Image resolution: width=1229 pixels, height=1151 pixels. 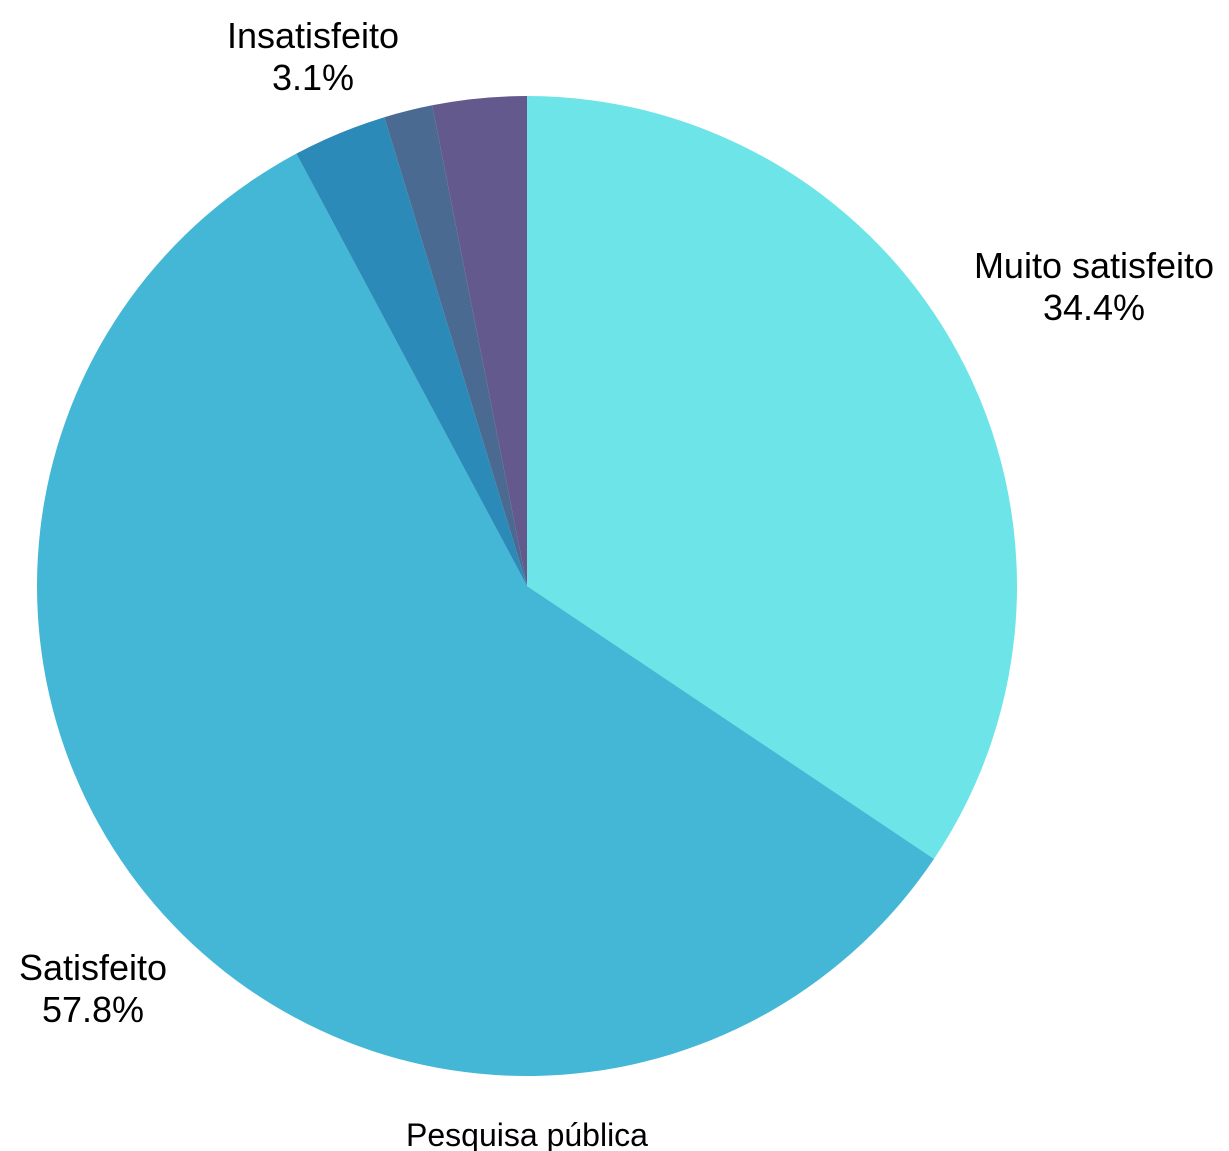 What do you see at coordinates (527, 1134) in the screenshot?
I see `chart-xlabel: Pesquisa pública` at bounding box center [527, 1134].